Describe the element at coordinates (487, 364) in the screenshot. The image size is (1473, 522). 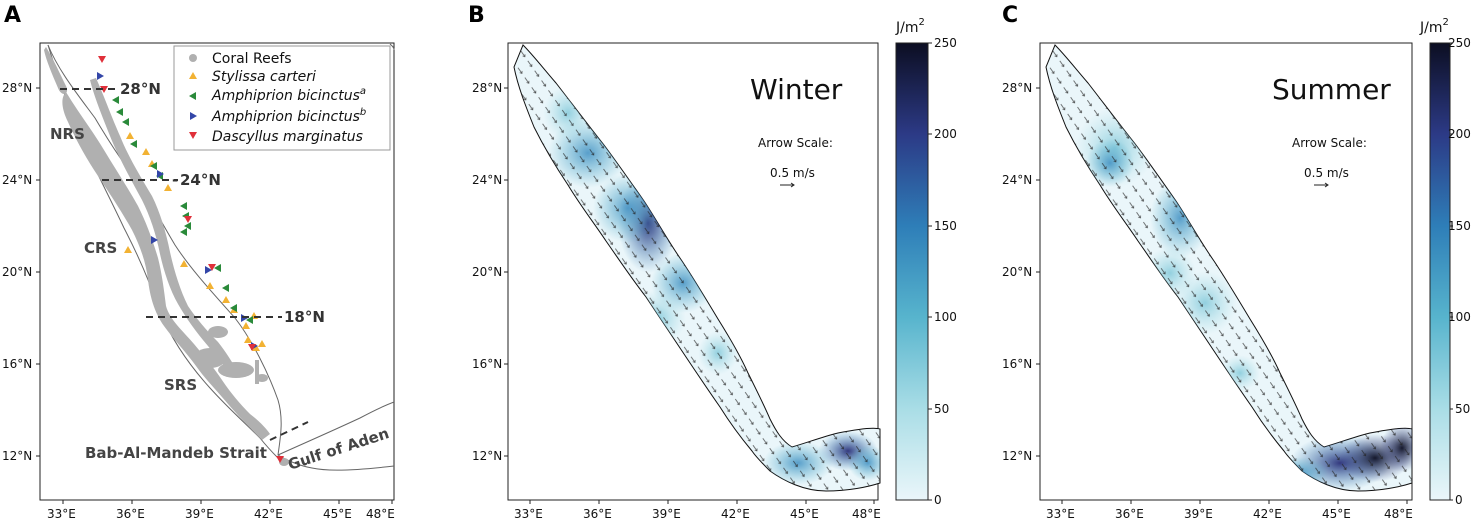
I see `y-tick-b-3: 16°N` at that location.